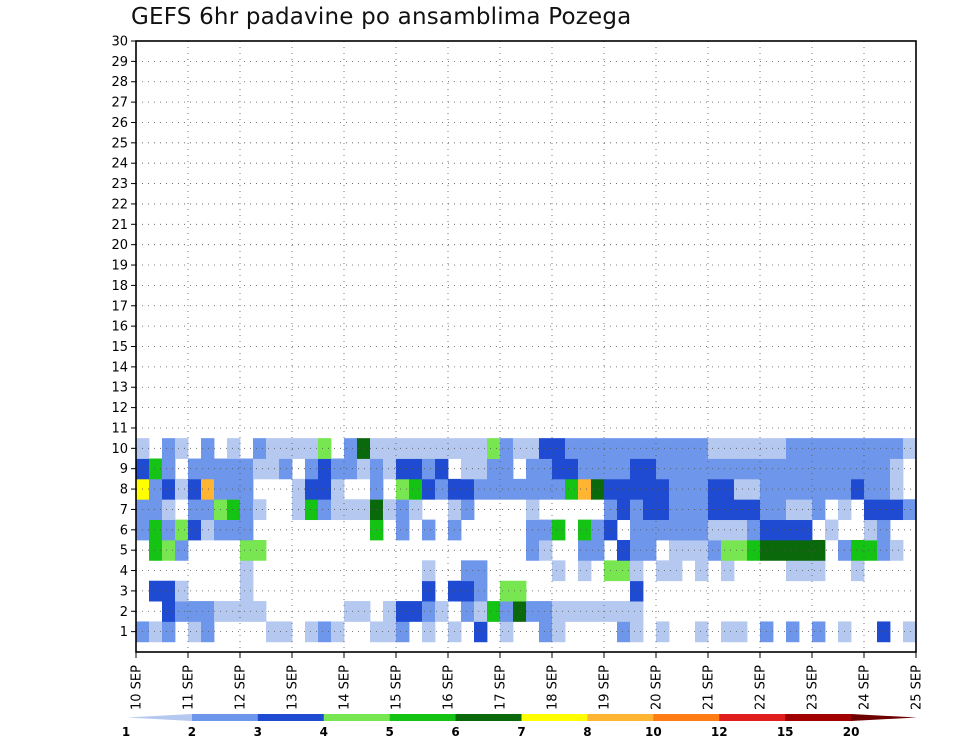 The image size is (960, 742). I want to click on colorbar-label: 10, so click(653, 732).